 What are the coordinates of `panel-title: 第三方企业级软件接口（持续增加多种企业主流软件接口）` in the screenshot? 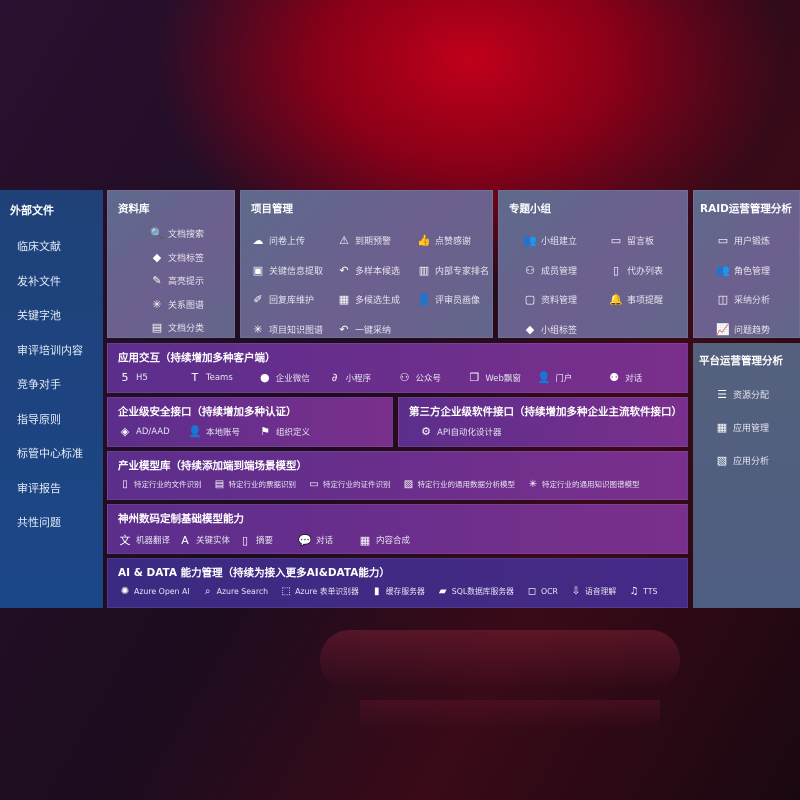 It's located at (545, 412).